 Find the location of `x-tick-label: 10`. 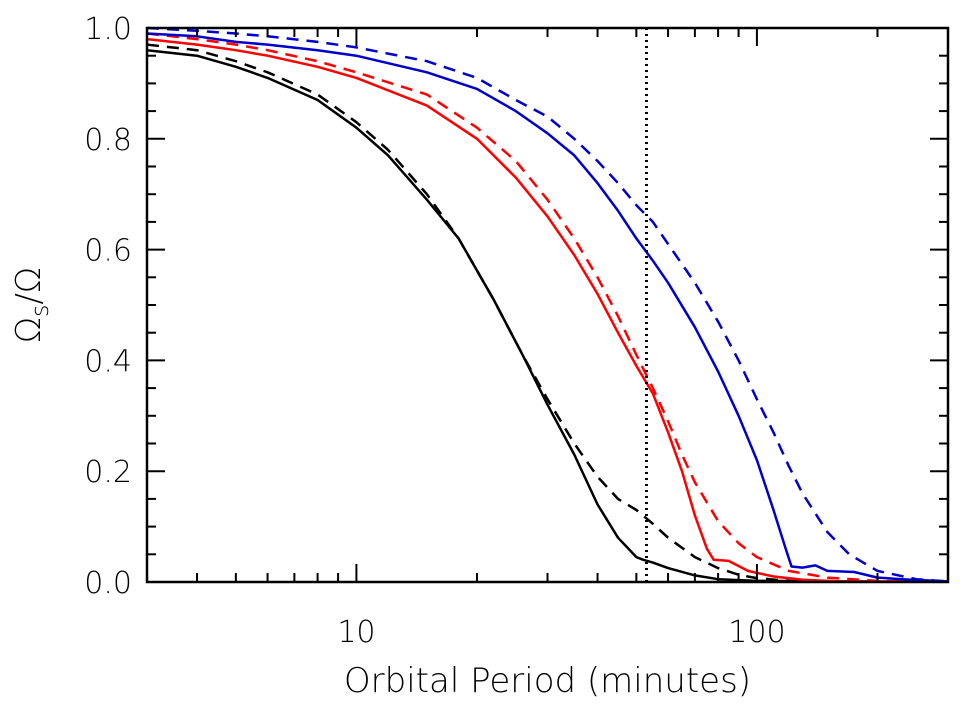

x-tick-label: 10 is located at coordinates (356, 632).